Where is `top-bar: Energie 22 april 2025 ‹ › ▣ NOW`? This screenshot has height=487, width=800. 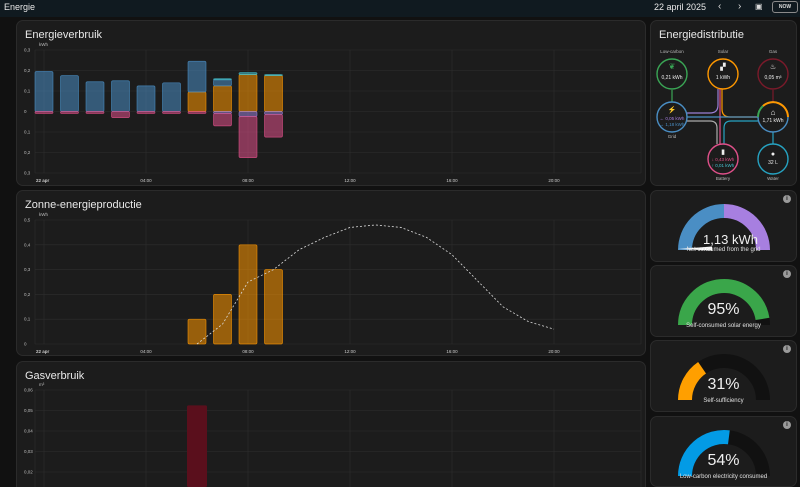
top-bar: Energie 22 april 2025 ‹ › ▣ NOW is located at coordinates (400, 8).